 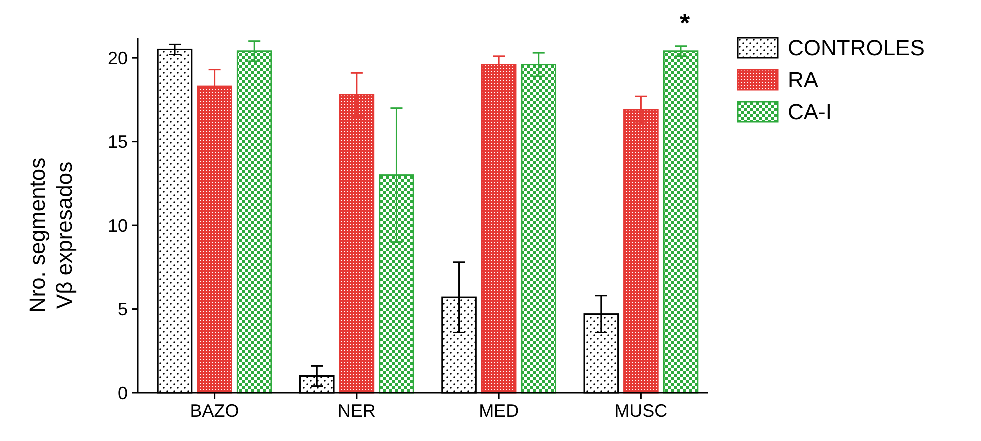 I want to click on y-tick-label: 5, so click(x=123, y=310).